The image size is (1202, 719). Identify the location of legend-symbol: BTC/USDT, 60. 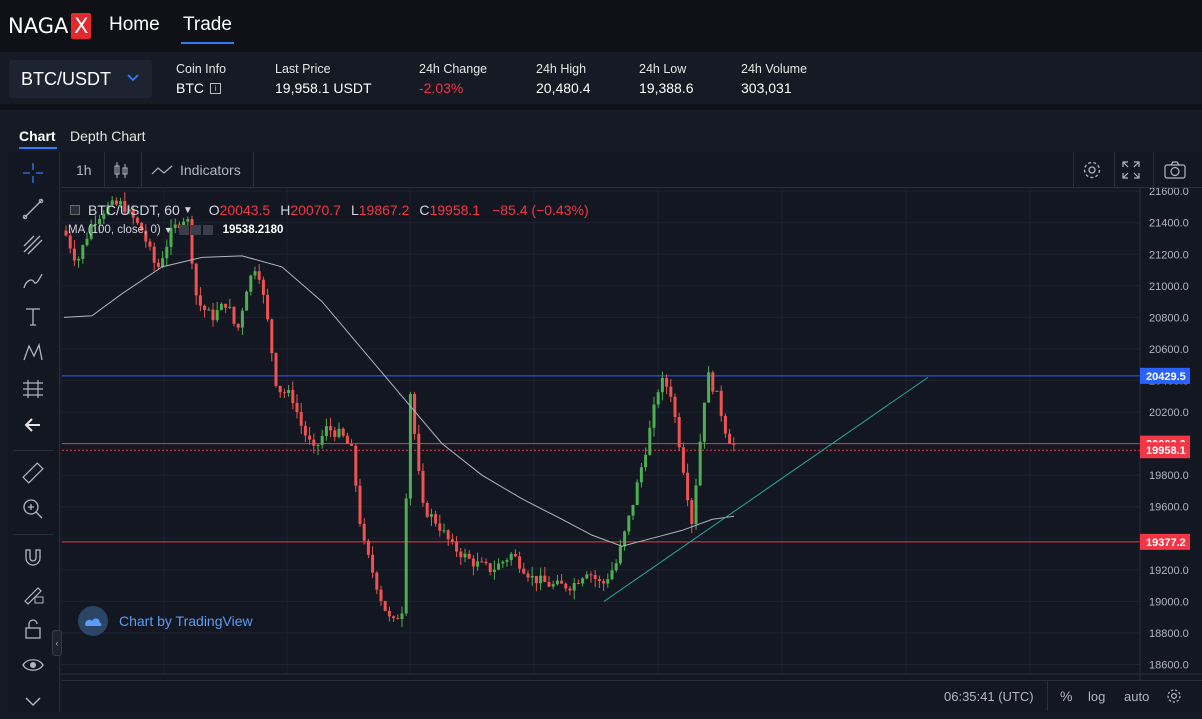
(134, 210).